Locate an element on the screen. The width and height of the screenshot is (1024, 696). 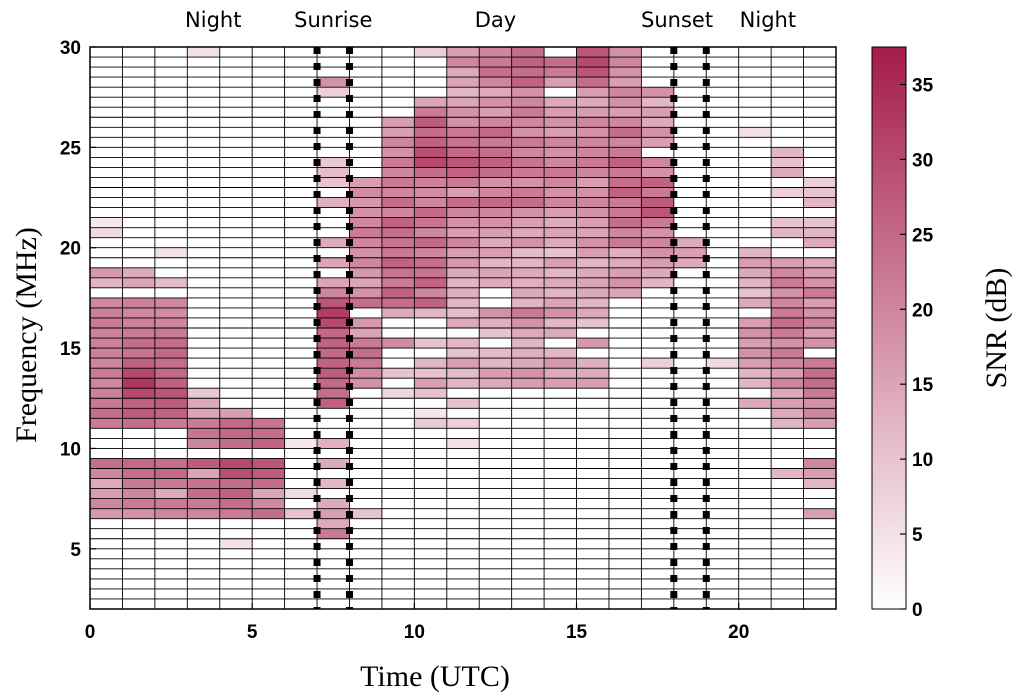
phase-label: Day is located at coordinates (495, 20).